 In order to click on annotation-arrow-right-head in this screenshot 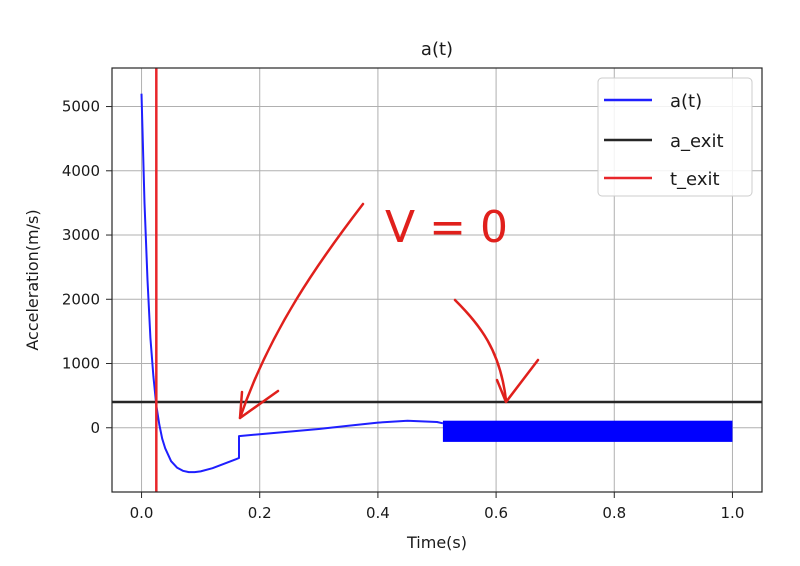, I will do `click(517, 381)`.